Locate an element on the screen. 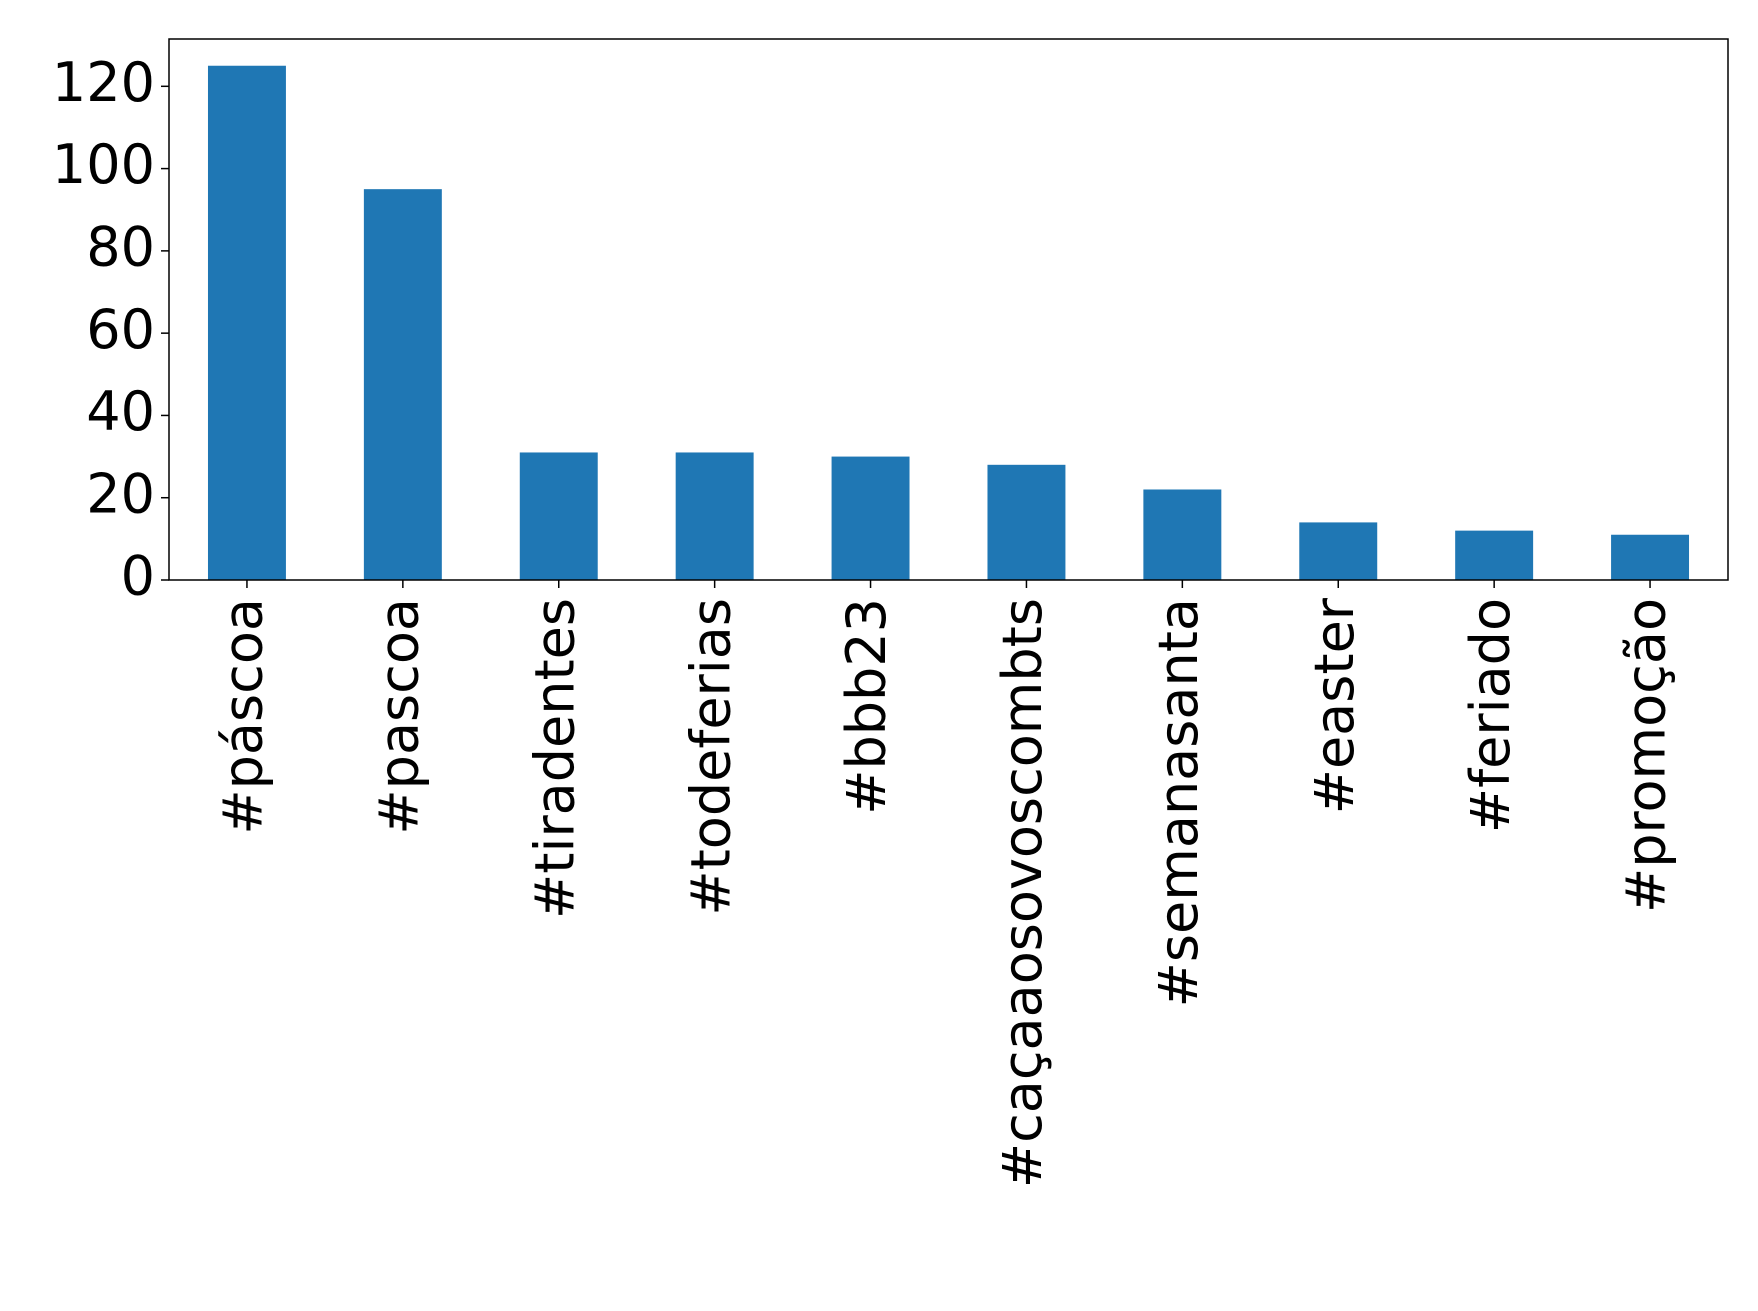 This screenshot has width=1758, height=1311. x-tick-label: #semanasanta is located at coordinates (1178, 802).